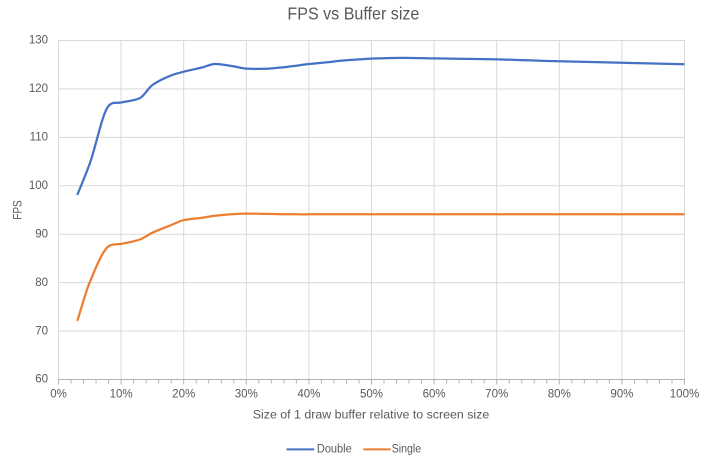  What do you see at coordinates (41, 380) in the screenshot?
I see `svg-text: 60` at bounding box center [41, 380].